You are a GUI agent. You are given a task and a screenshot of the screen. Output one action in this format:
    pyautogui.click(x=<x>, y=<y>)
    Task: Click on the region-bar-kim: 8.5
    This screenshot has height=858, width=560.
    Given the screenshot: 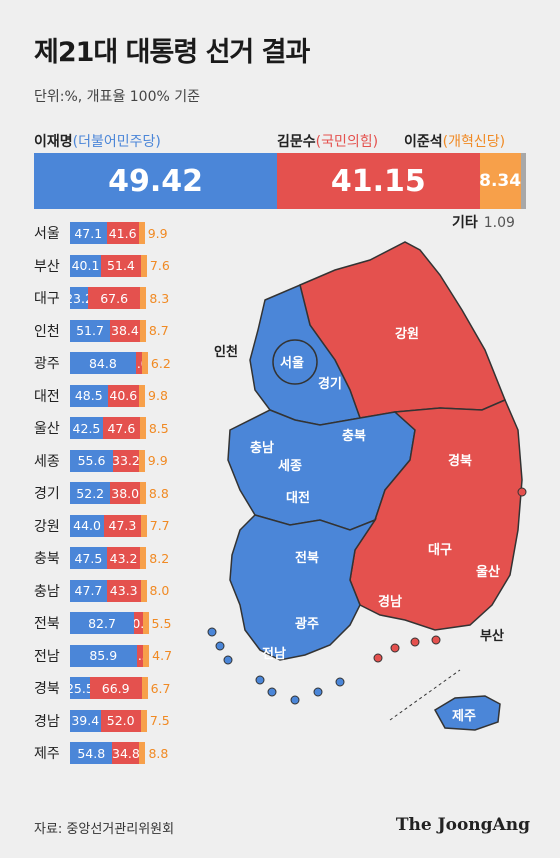 What is the action you would take?
    pyautogui.click(x=140, y=655)
    